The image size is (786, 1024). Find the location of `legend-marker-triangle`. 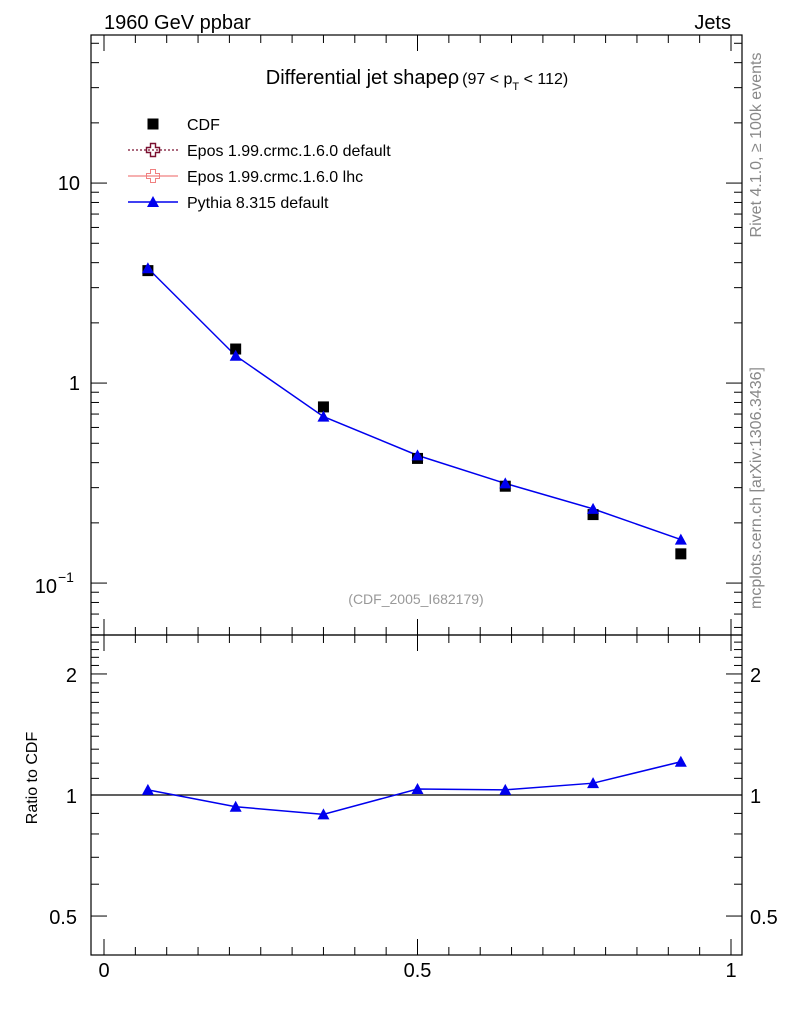

legend-marker-triangle is located at coordinates (153, 201).